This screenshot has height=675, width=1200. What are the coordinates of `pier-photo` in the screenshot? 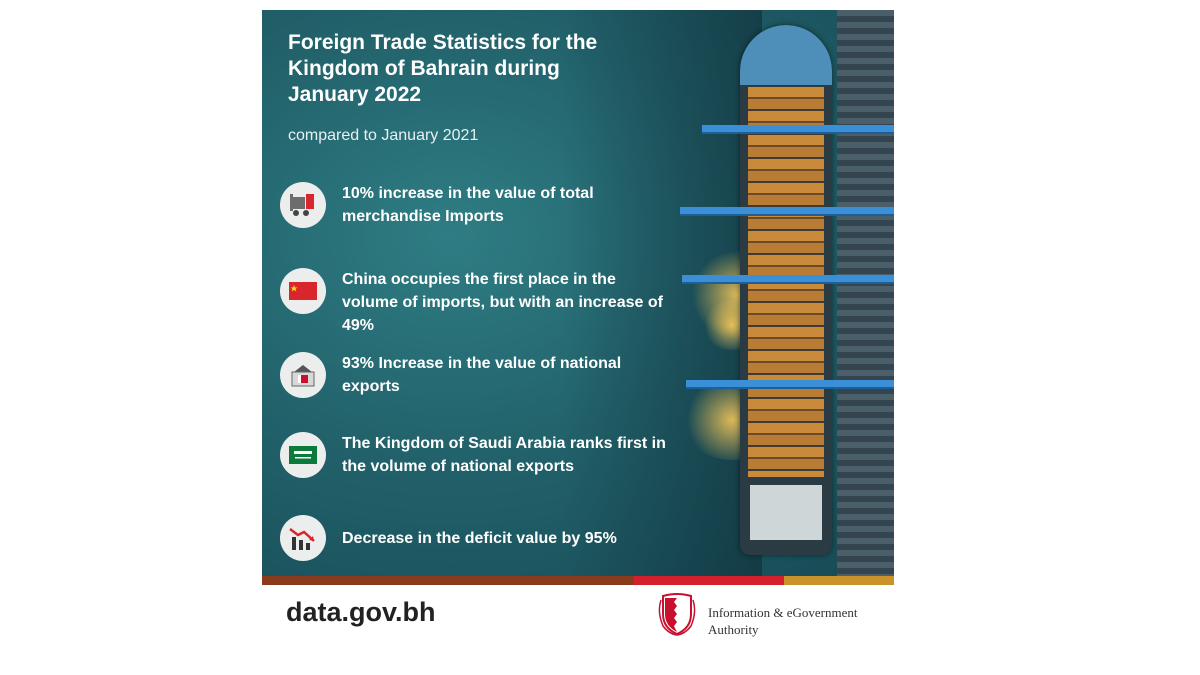 It's located at (865, 293).